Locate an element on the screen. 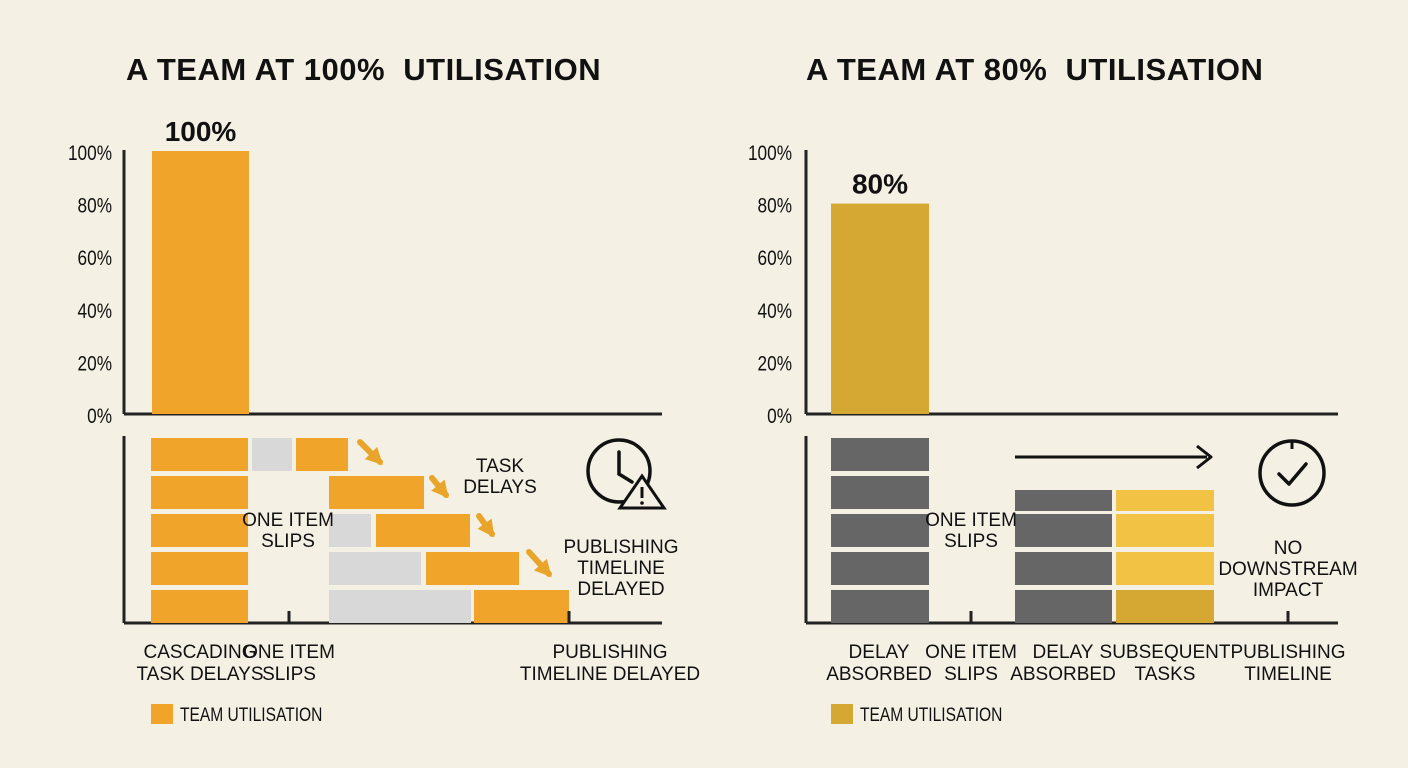 Image resolution: width=1408 pixels, height=768 pixels. bar-value-label: 100% is located at coordinates (201, 131).